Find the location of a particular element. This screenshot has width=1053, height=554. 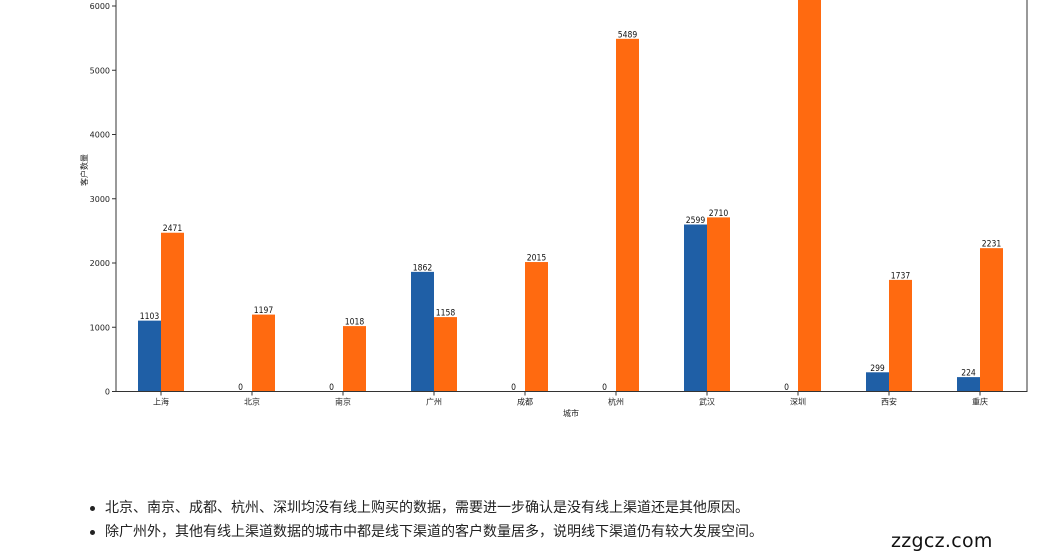

data-label: 1197 is located at coordinates (264, 311).